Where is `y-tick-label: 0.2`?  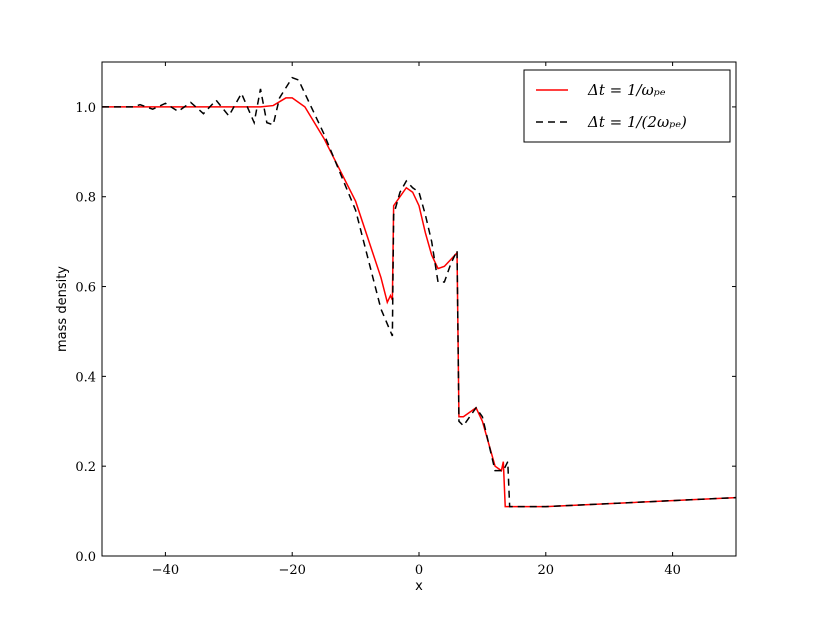
y-tick-label: 0.2 is located at coordinates (85, 467).